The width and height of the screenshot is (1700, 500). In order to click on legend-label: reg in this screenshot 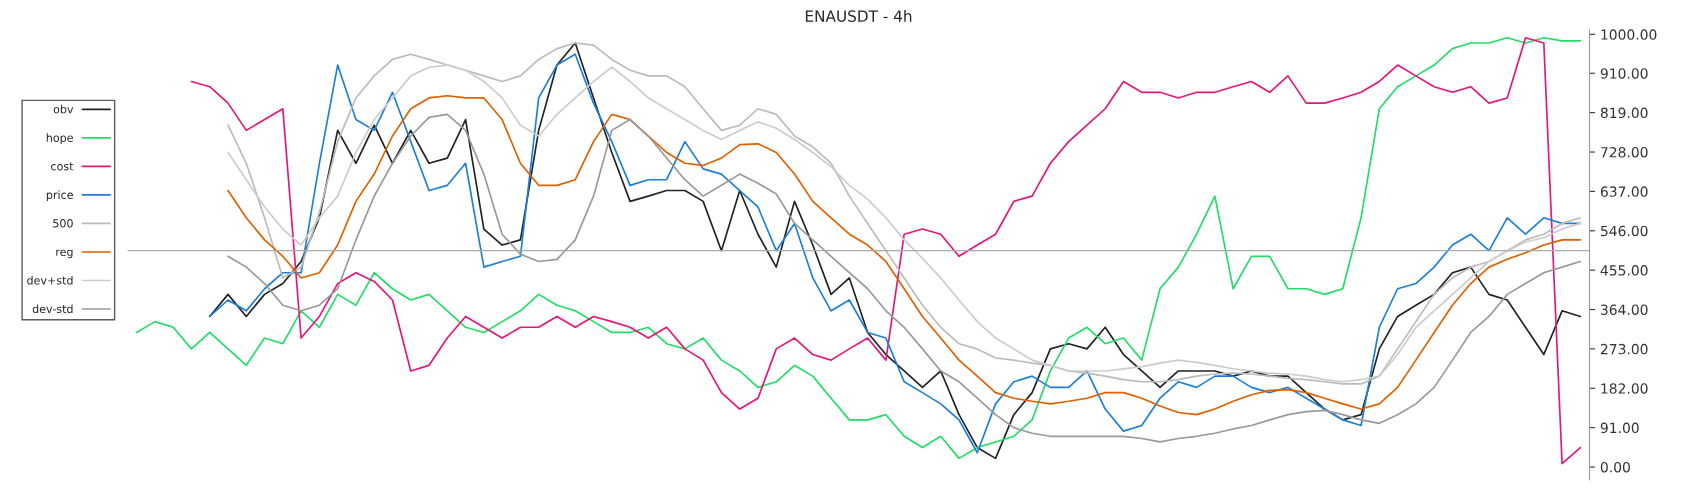, I will do `click(64, 254)`.